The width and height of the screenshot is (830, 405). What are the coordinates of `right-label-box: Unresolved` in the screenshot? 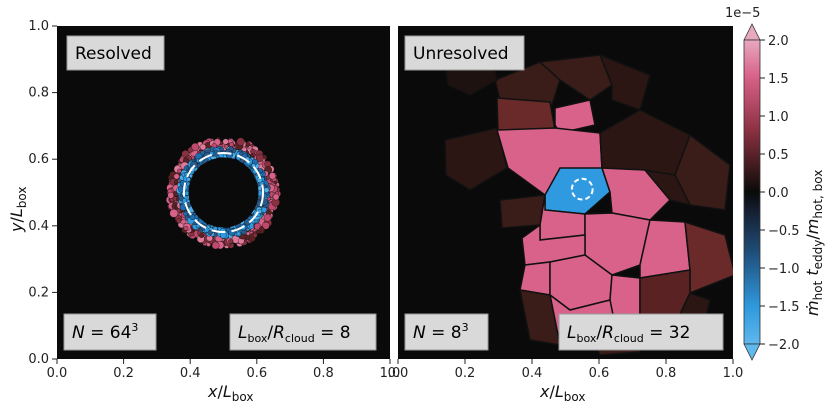 It's located at (464, 53).